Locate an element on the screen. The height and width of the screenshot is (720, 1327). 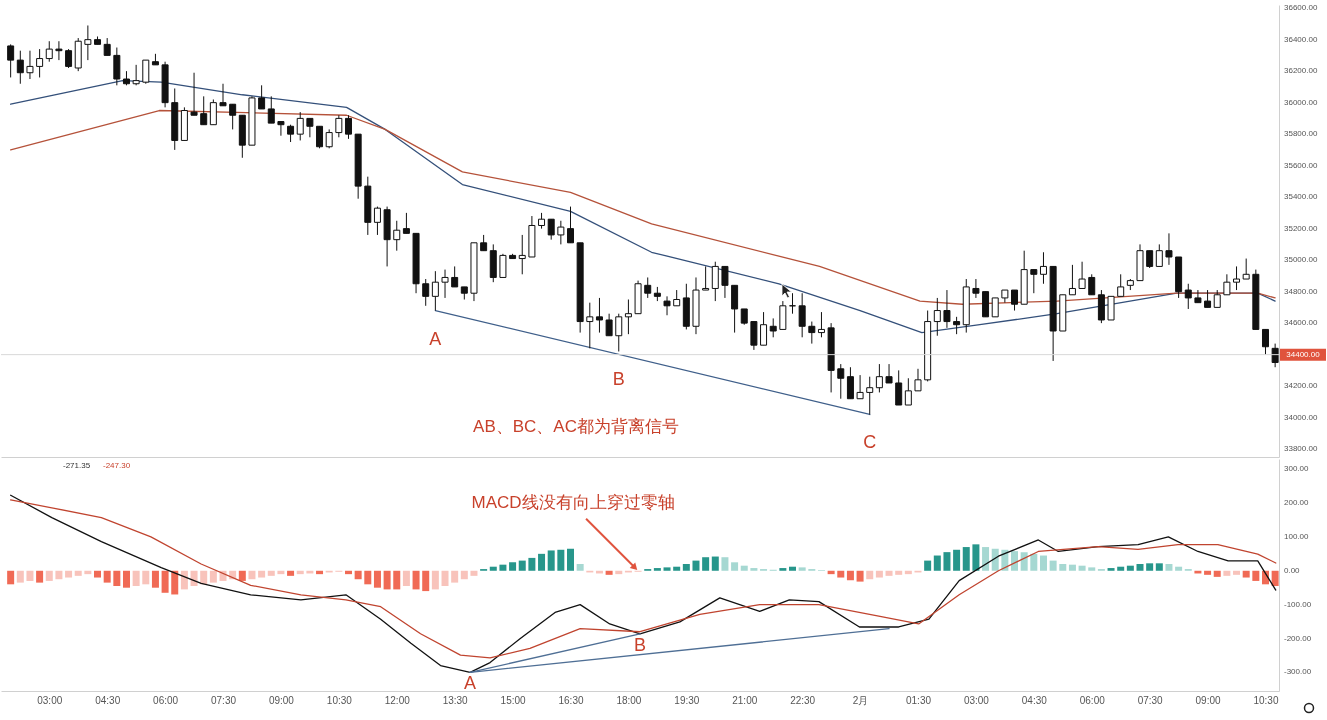
x-tick-label: 12:00 is located at coordinates (397, 700).